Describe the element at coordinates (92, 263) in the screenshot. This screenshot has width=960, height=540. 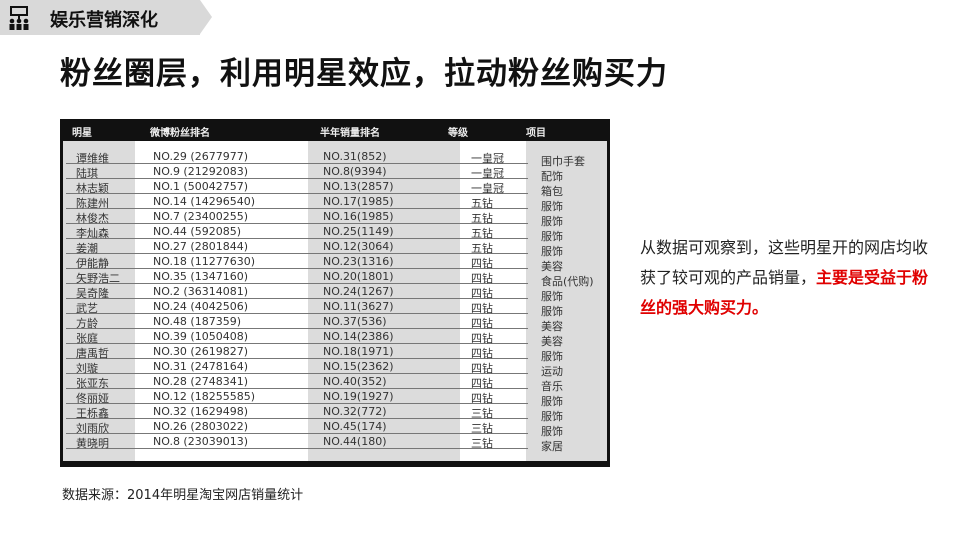
I see `star-name: 伊能静` at that location.